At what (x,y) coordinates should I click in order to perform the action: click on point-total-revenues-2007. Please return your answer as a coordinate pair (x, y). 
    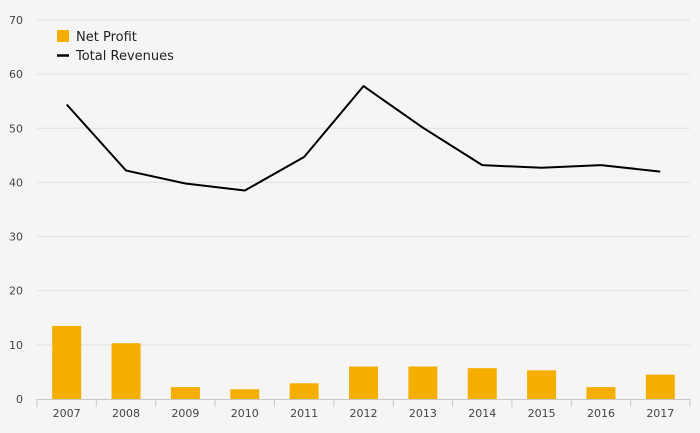
    Looking at the image, I should click on (67, 104).